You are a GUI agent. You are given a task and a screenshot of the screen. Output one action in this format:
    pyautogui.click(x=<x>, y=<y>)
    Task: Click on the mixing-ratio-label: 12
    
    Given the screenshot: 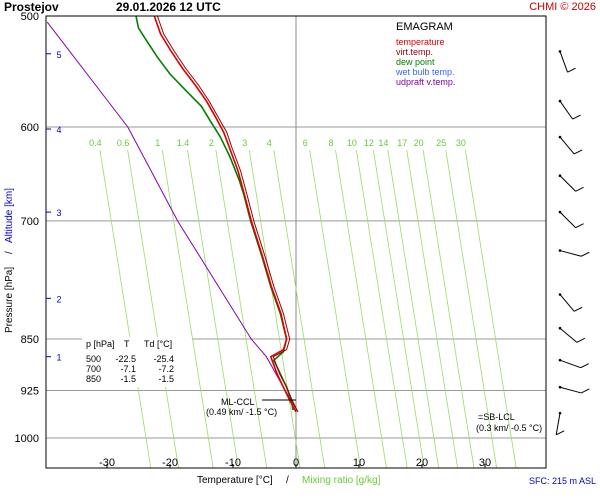 What is the action you would take?
    pyautogui.click(x=369, y=143)
    